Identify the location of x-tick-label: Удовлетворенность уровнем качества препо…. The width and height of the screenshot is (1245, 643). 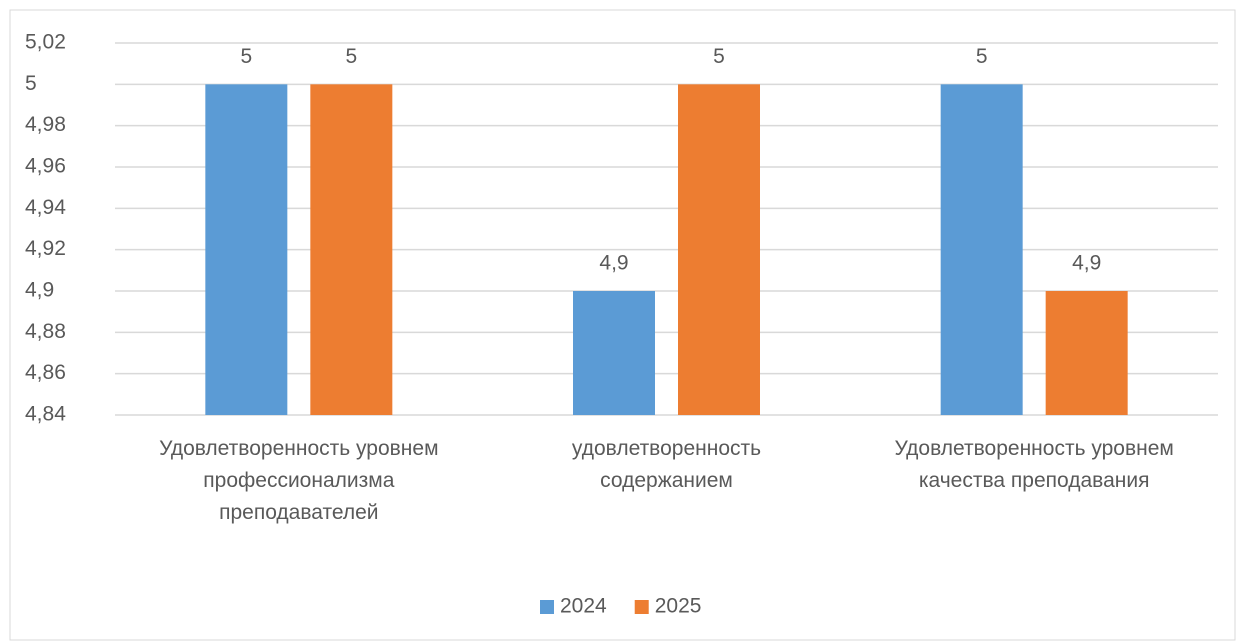
(1034, 464).